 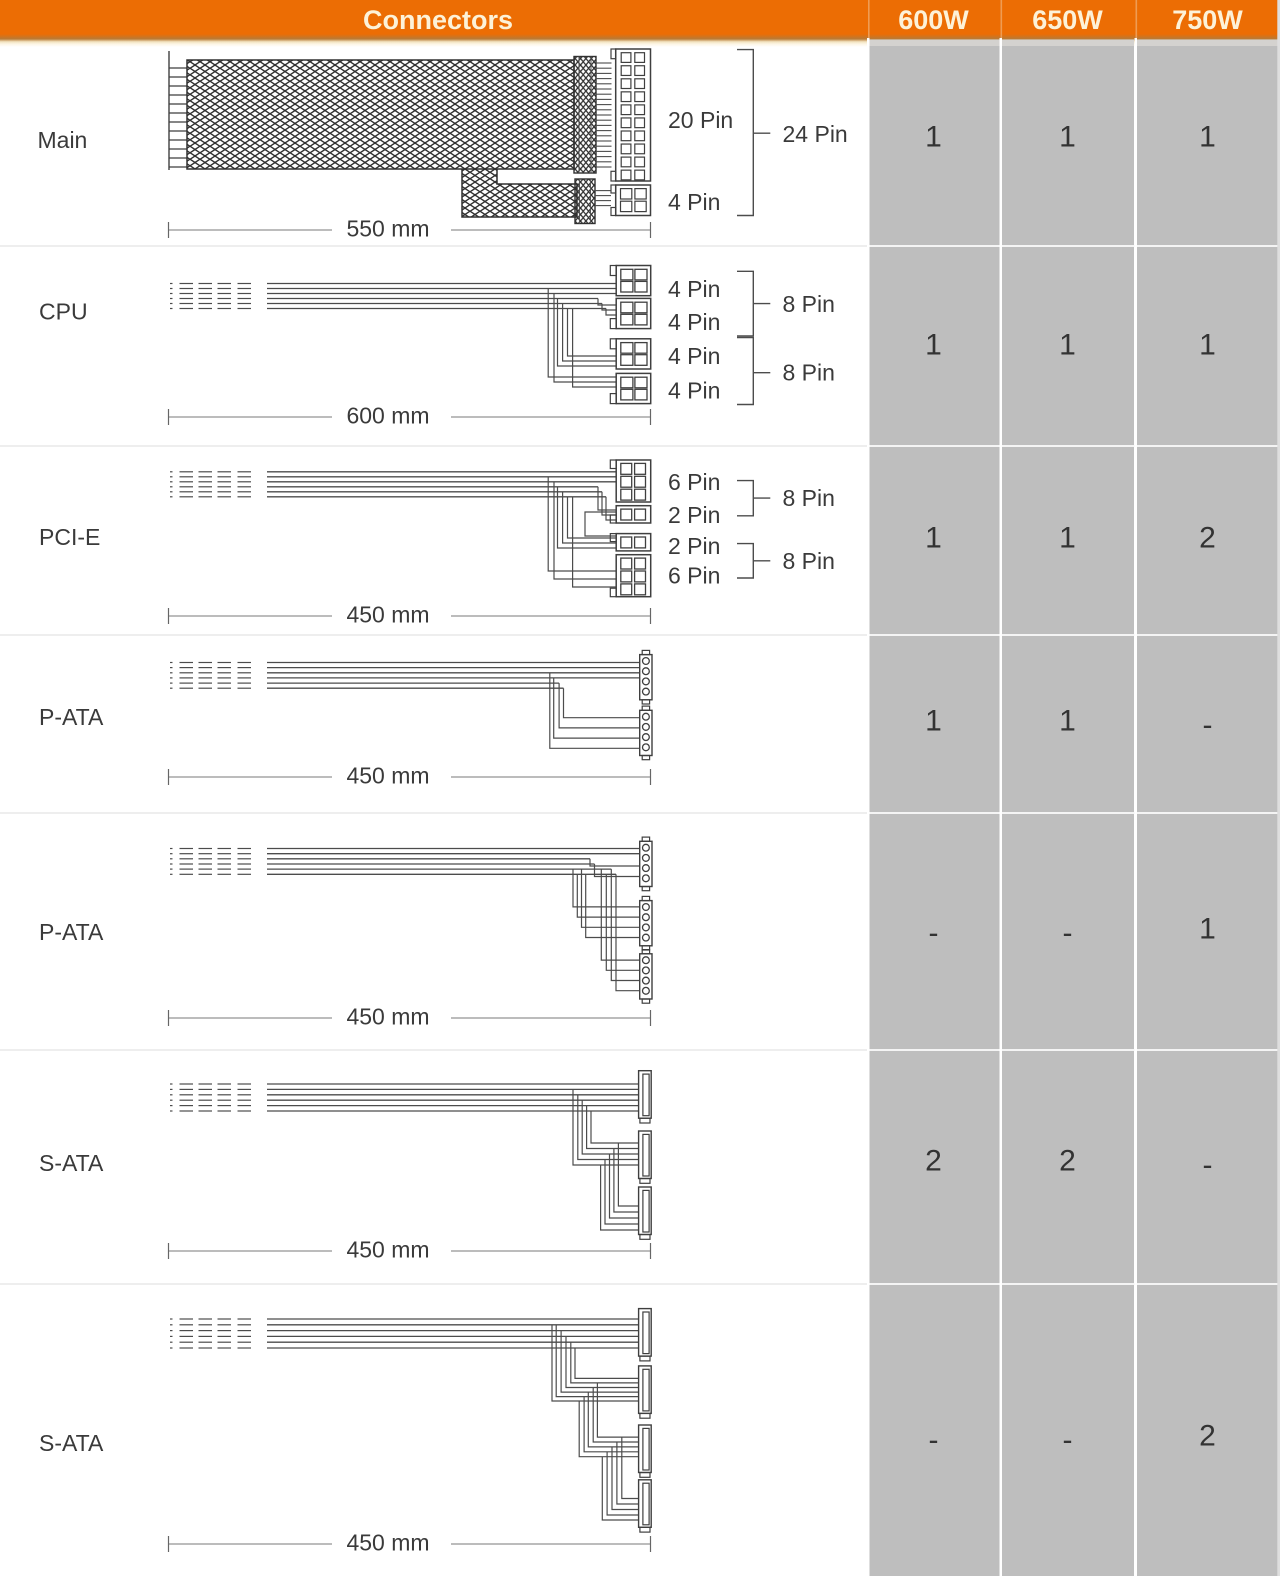 I want to click on svg-text: 600W, so click(x=933, y=20).